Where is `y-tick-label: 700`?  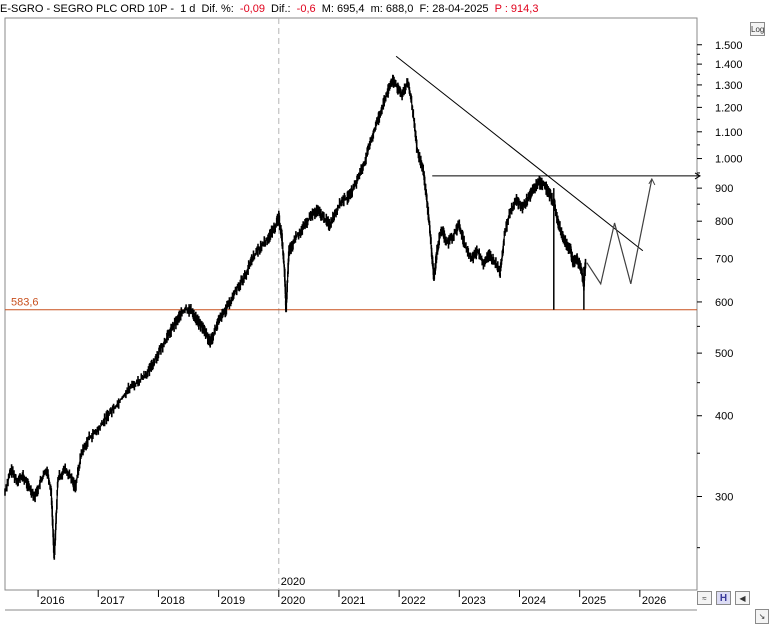 y-tick-label: 700 is located at coordinates (724, 260).